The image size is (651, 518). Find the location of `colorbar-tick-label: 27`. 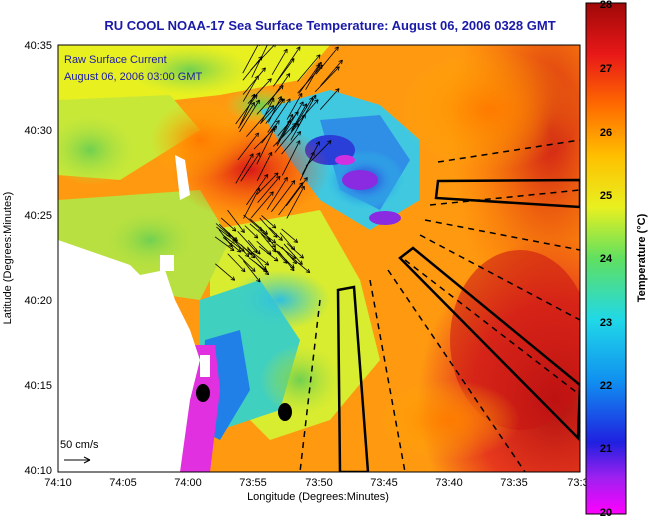

colorbar-tick-label: 27 is located at coordinates (606, 69).